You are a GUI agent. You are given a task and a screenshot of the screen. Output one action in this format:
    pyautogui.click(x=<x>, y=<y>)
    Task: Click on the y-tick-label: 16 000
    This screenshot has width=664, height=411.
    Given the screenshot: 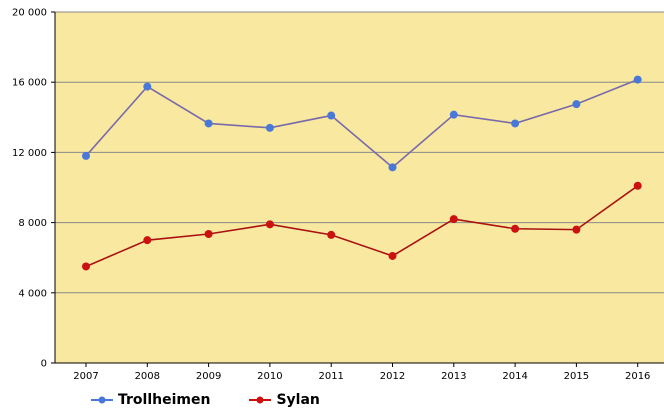 What is the action you would take?
    pyautogui.click(x=29, y=83)
    